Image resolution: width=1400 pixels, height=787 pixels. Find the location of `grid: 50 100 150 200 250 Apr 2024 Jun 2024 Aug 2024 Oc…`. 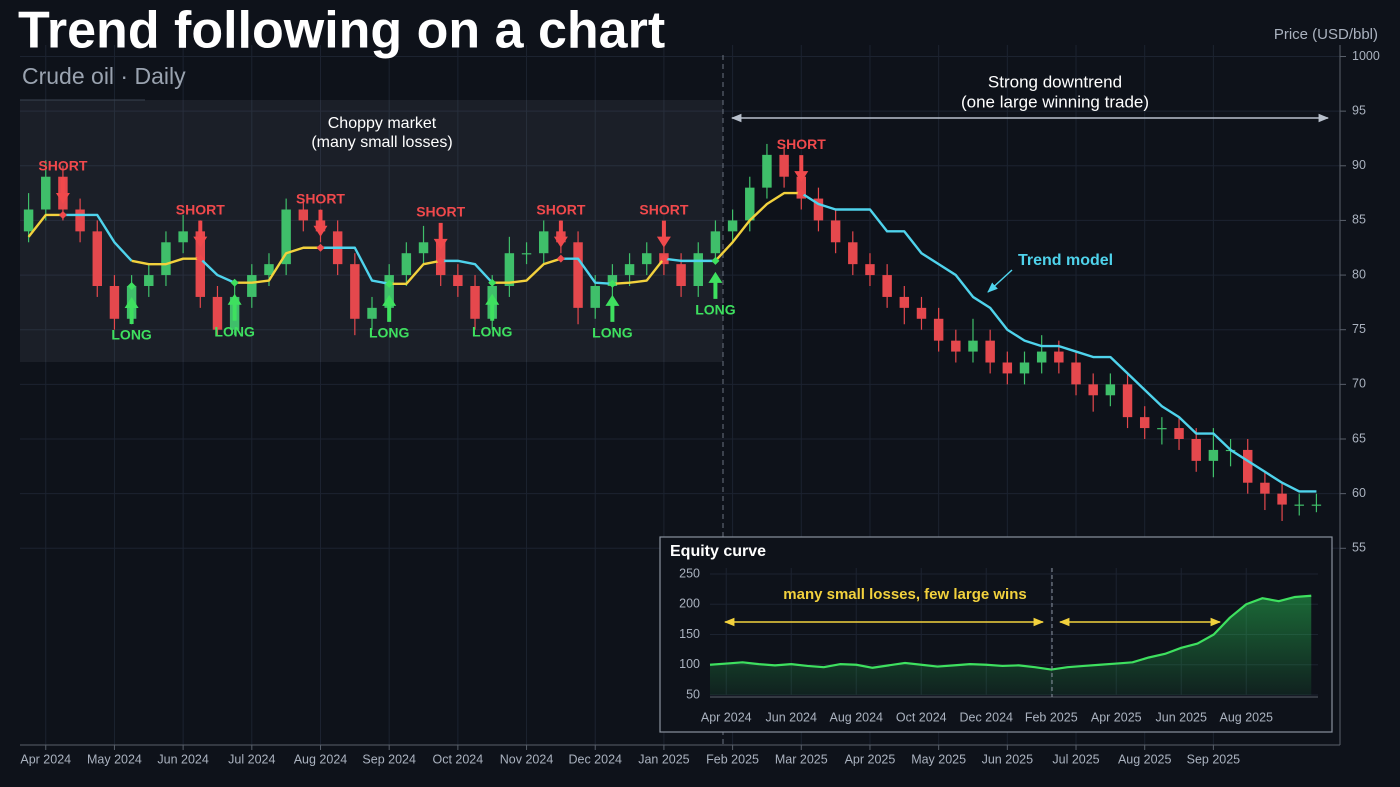

grid: 50 100 150 200 250 Apr 2024 Jun 2024 Aug 2024 Oc… is located at coordinates (998, 645).